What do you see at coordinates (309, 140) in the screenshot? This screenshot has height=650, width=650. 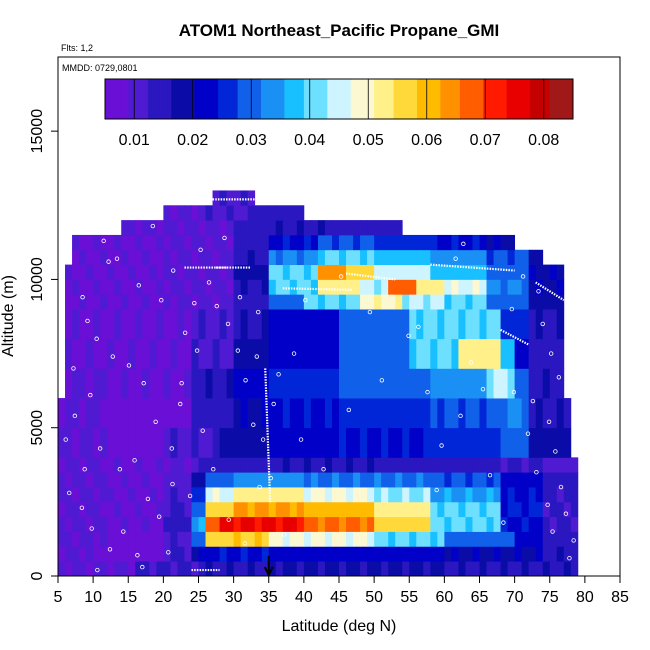 I see `colorbar-tick-label: 0.04` at bounding box center [309, 140].